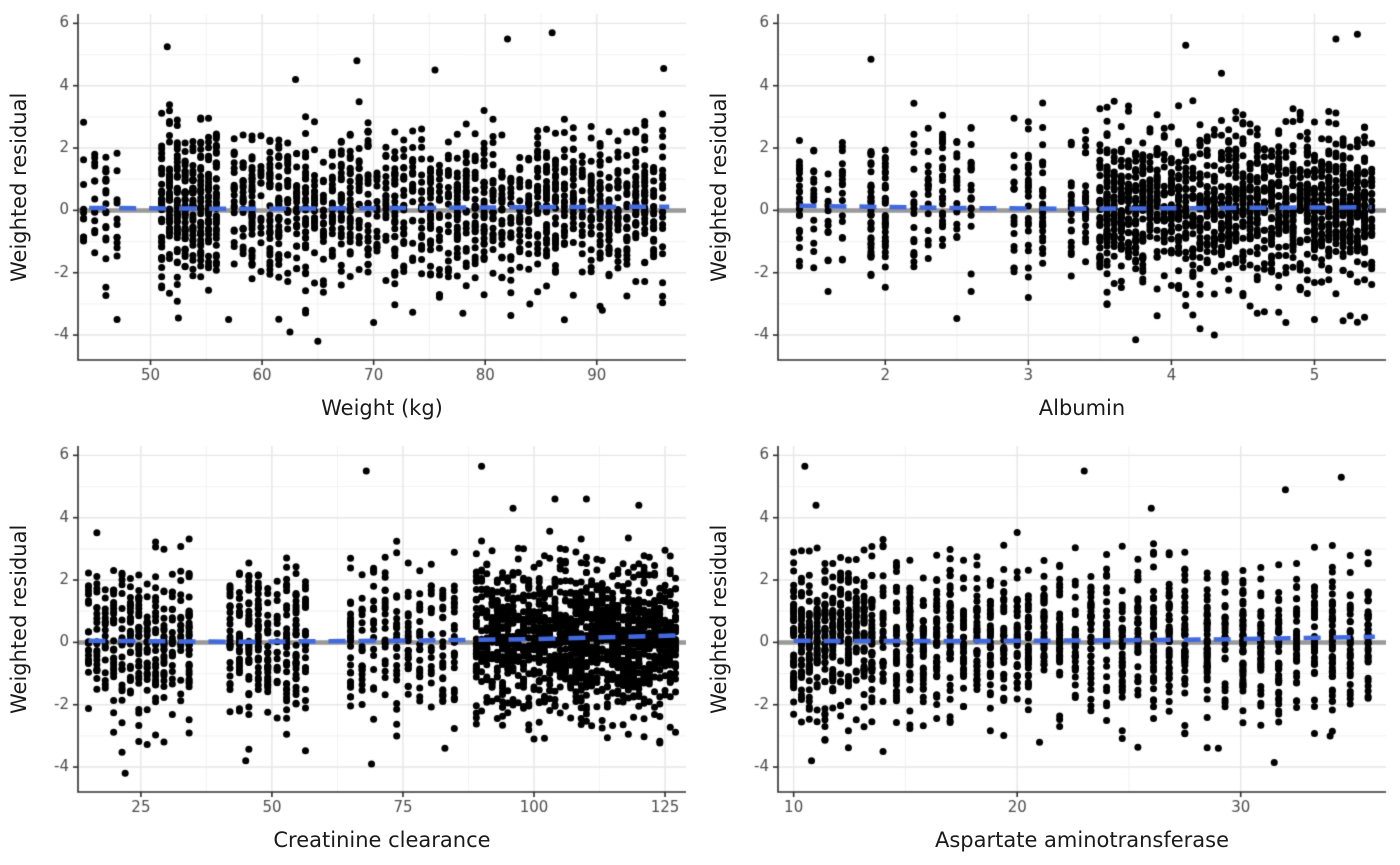 Image resolution: width=1400 pixels, height=865 pixels. I want to click on x-axis-title: Weight (kg), so click(382, 408).